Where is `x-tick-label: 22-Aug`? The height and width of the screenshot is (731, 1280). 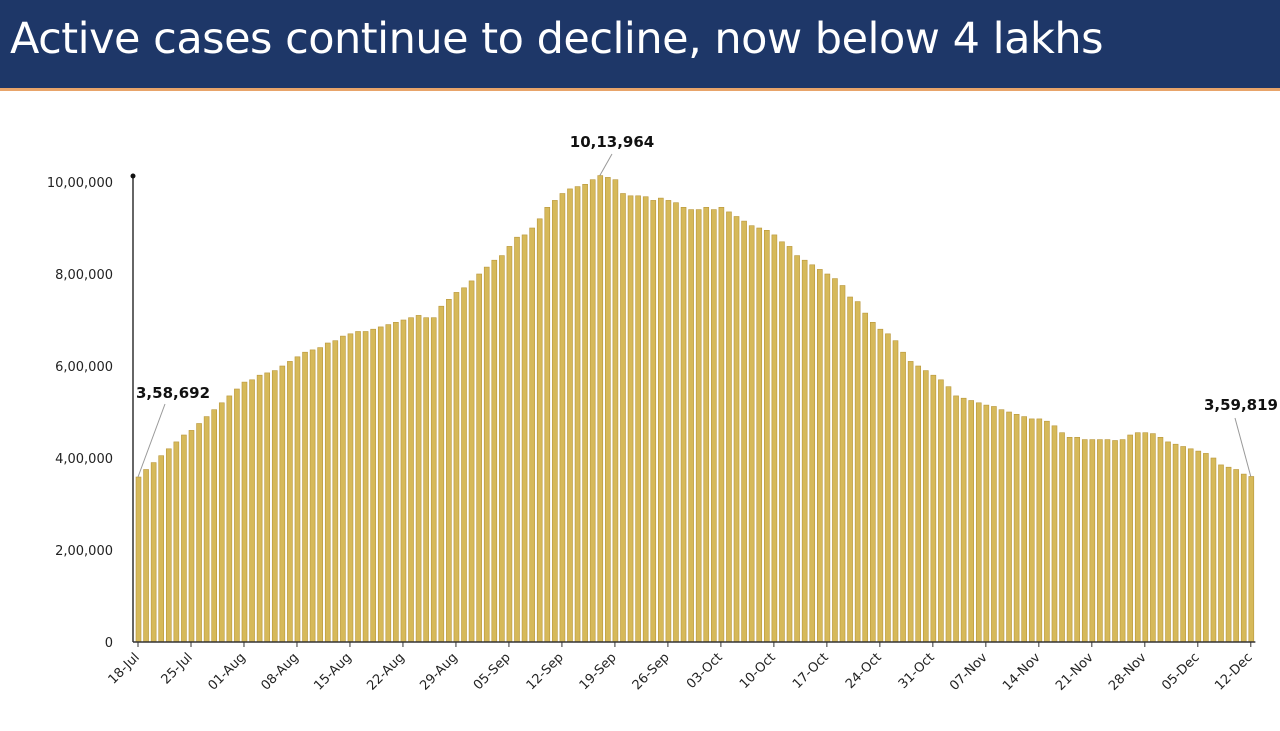 x-tick-label: 22-Aug is located at coordinates (385, 671).